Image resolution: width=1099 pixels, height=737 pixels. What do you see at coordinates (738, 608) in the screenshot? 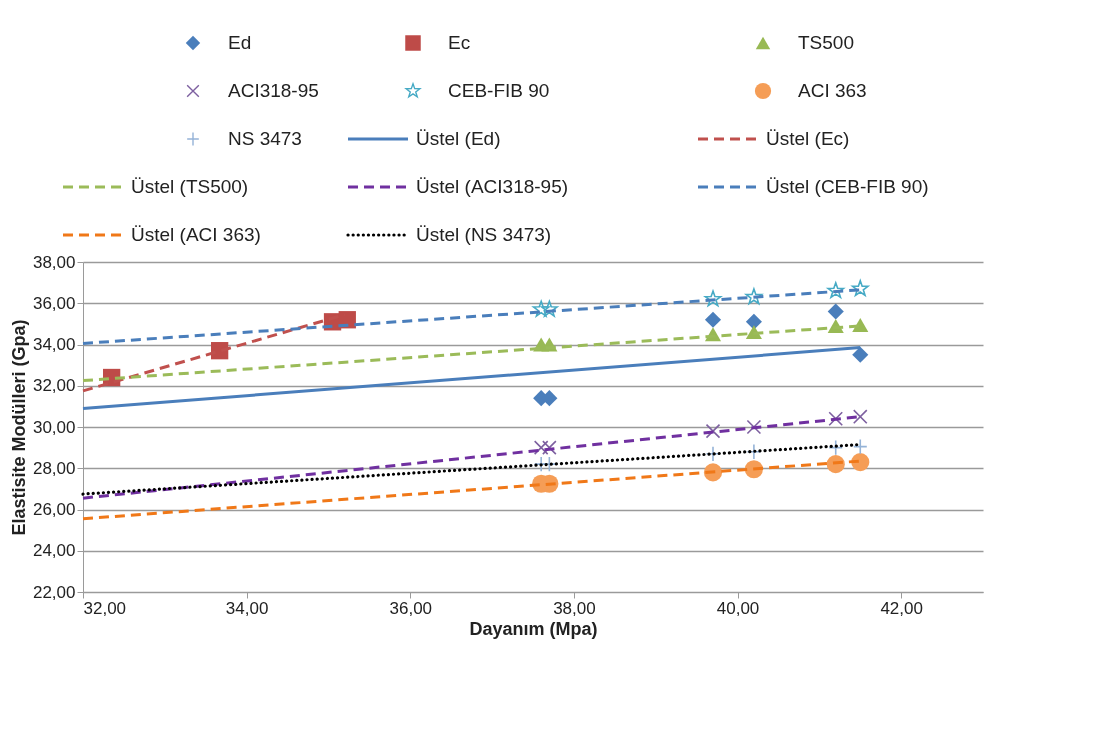
I see `x-tick-label: 40,00` at bounding box center [738, 608].